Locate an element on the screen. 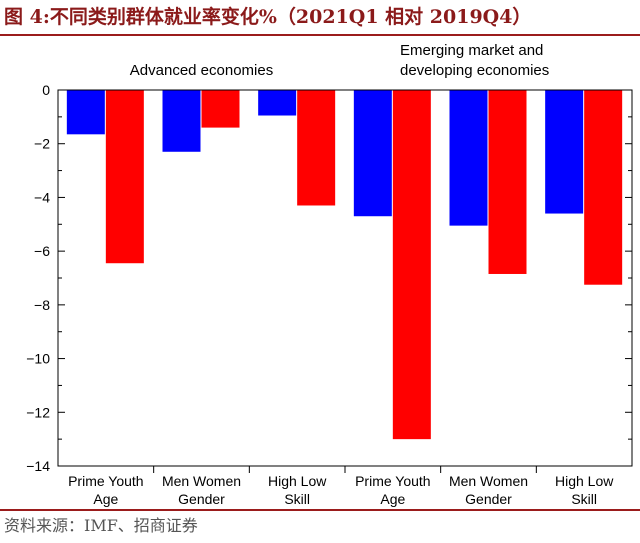 The width and height of the screenshot is (640, 543). group-label: Emerging market and is located at coordinates (471, 50).